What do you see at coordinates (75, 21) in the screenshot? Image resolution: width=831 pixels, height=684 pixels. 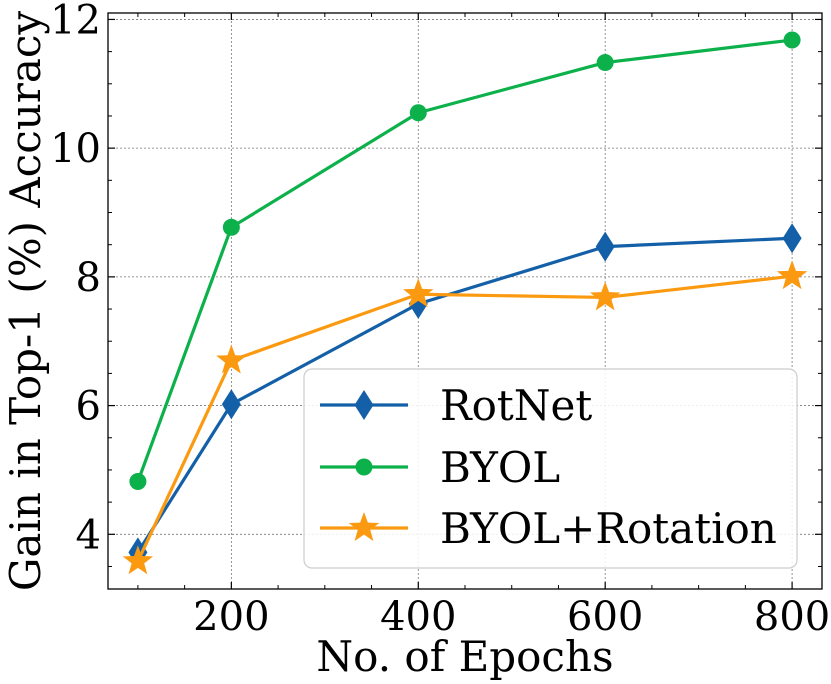 I see `y-tick-label: 12` at bounding box center [75, 21].